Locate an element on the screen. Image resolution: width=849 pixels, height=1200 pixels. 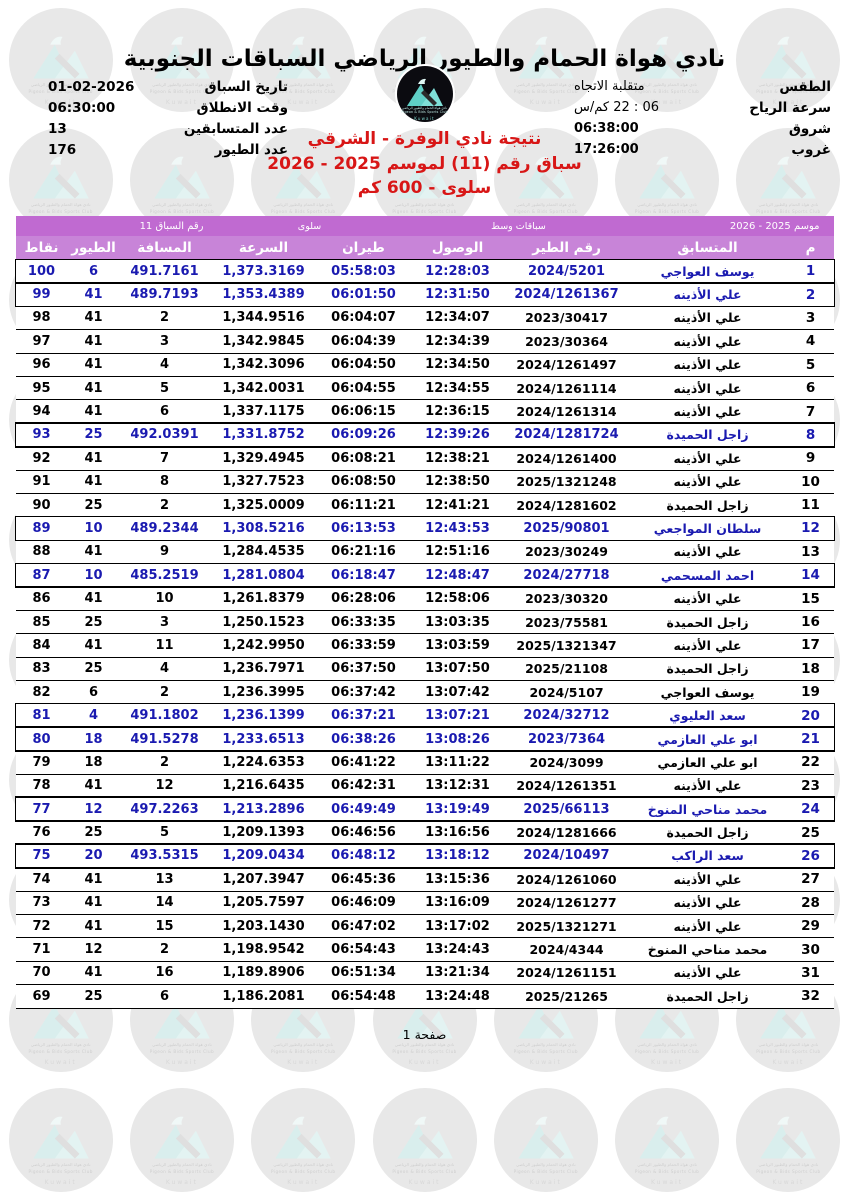
cell-no: 1 is located at coordinates (810, 271).